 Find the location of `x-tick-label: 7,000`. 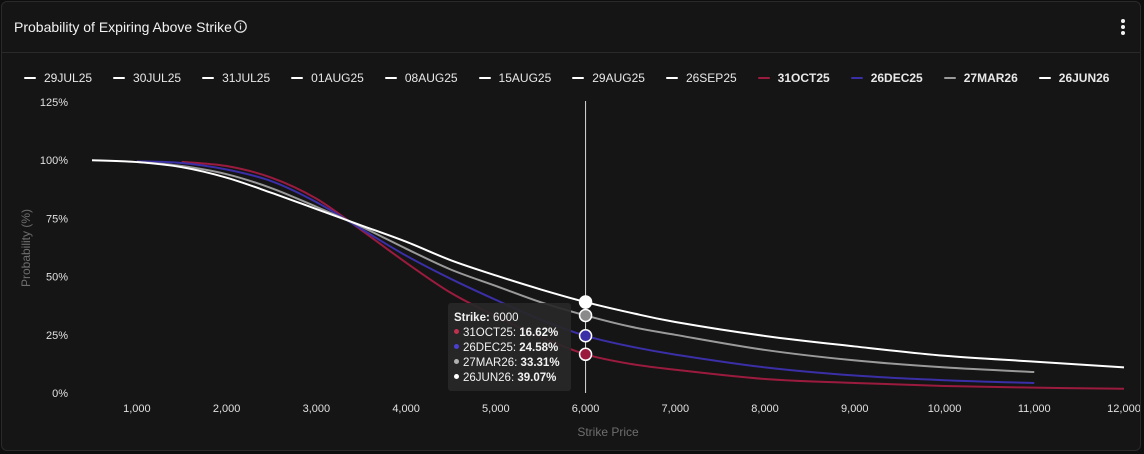

x-tick-label: 7,000 is located at coordinates (676, 409).